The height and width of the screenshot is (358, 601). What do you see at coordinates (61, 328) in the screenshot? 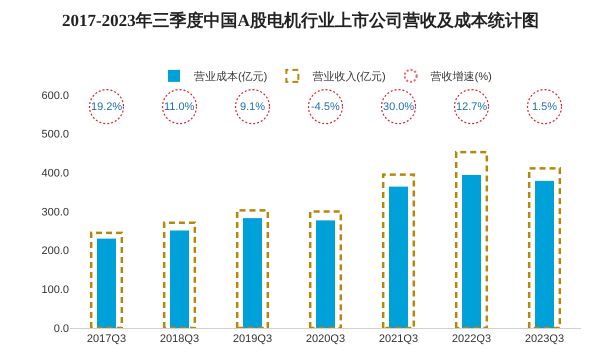
I see `y-tick-label: 0.0` at bounding box center [61, 328].